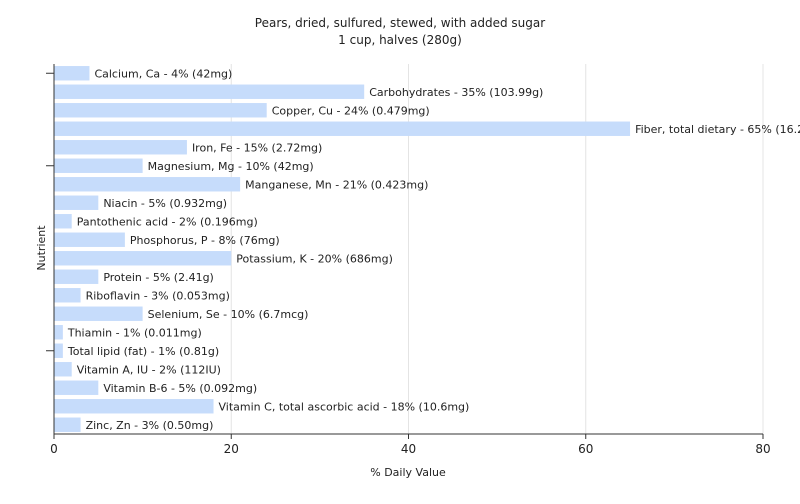  Describe the element at coordinates (717, 129) in the screenshot. I see `bar-label: Fiber, total dietary - 65% (16.2g)` at that location.